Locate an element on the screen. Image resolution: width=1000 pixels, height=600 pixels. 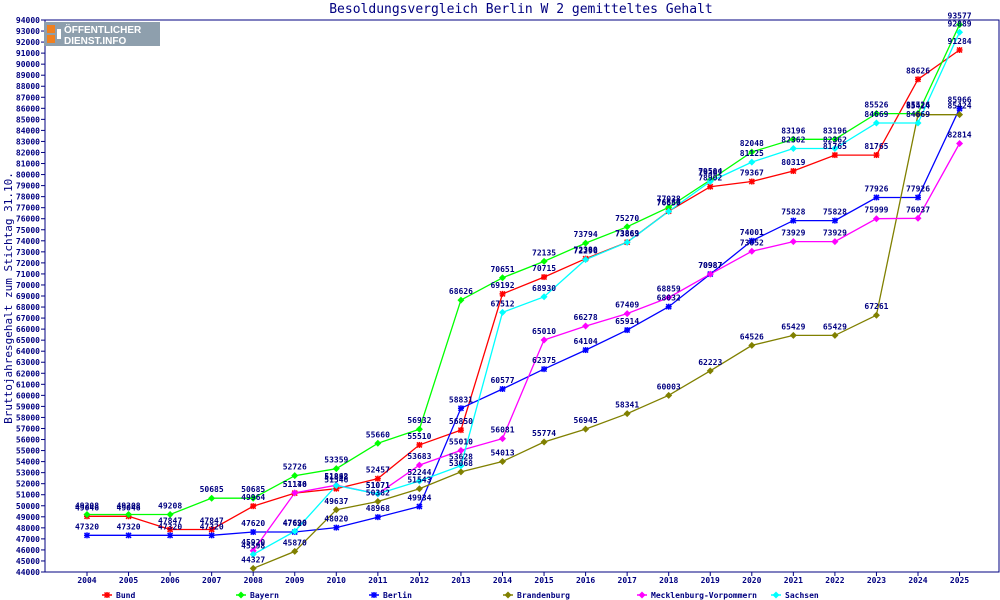
data-label: 67261 is located at coordinates (876, 306).